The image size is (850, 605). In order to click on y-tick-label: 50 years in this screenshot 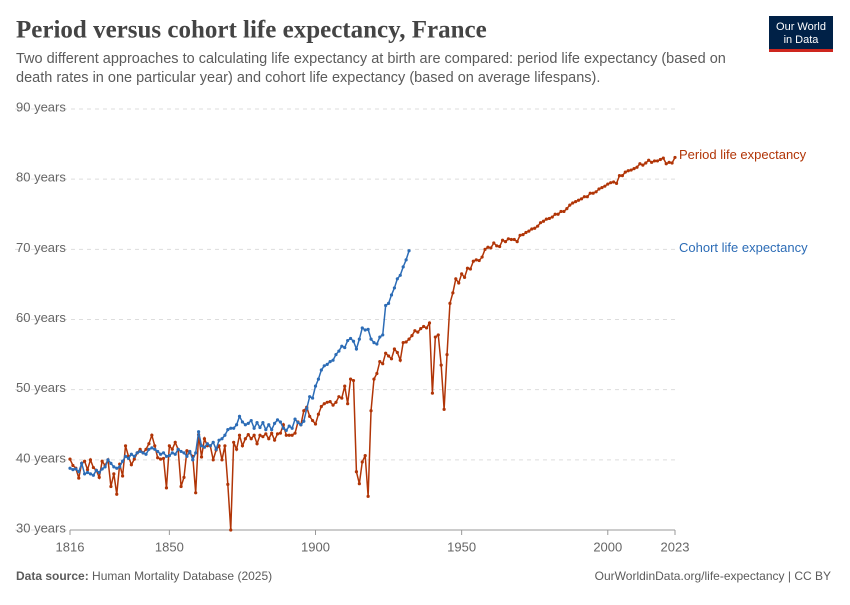, I will do `click(41, 387)`.